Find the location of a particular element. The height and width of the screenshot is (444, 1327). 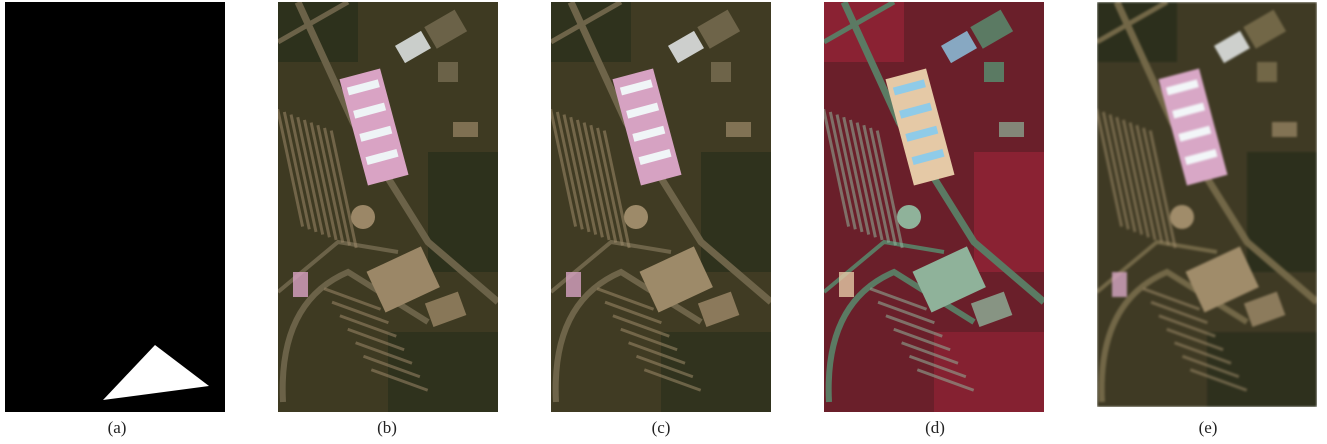

caption-a: (a) is located at coordinates (117, 427).